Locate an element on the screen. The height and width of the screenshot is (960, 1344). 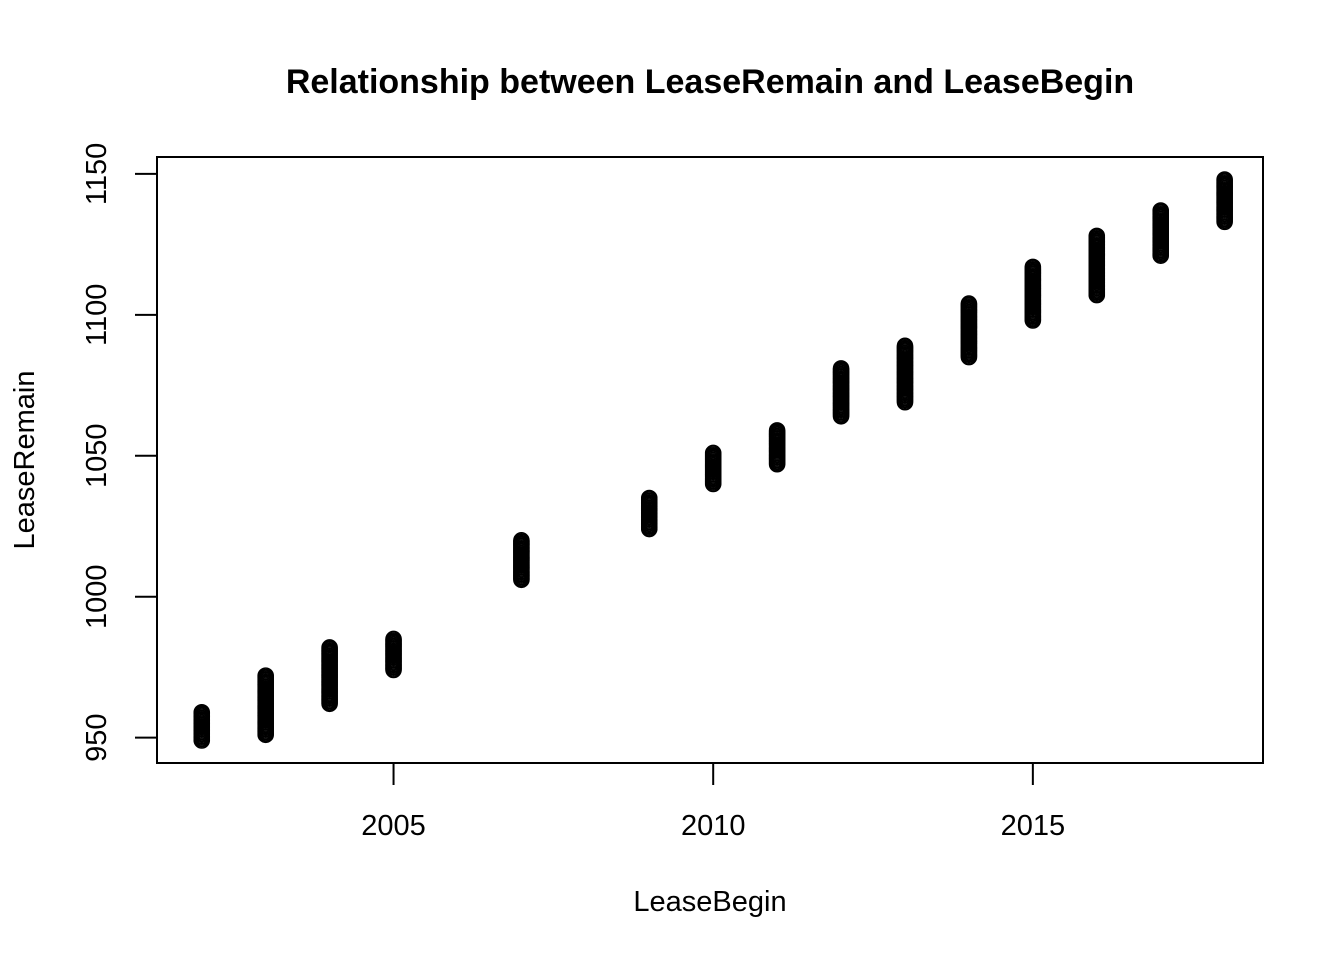
x-tick-label: 2010 is located at coordinates (713, 826).